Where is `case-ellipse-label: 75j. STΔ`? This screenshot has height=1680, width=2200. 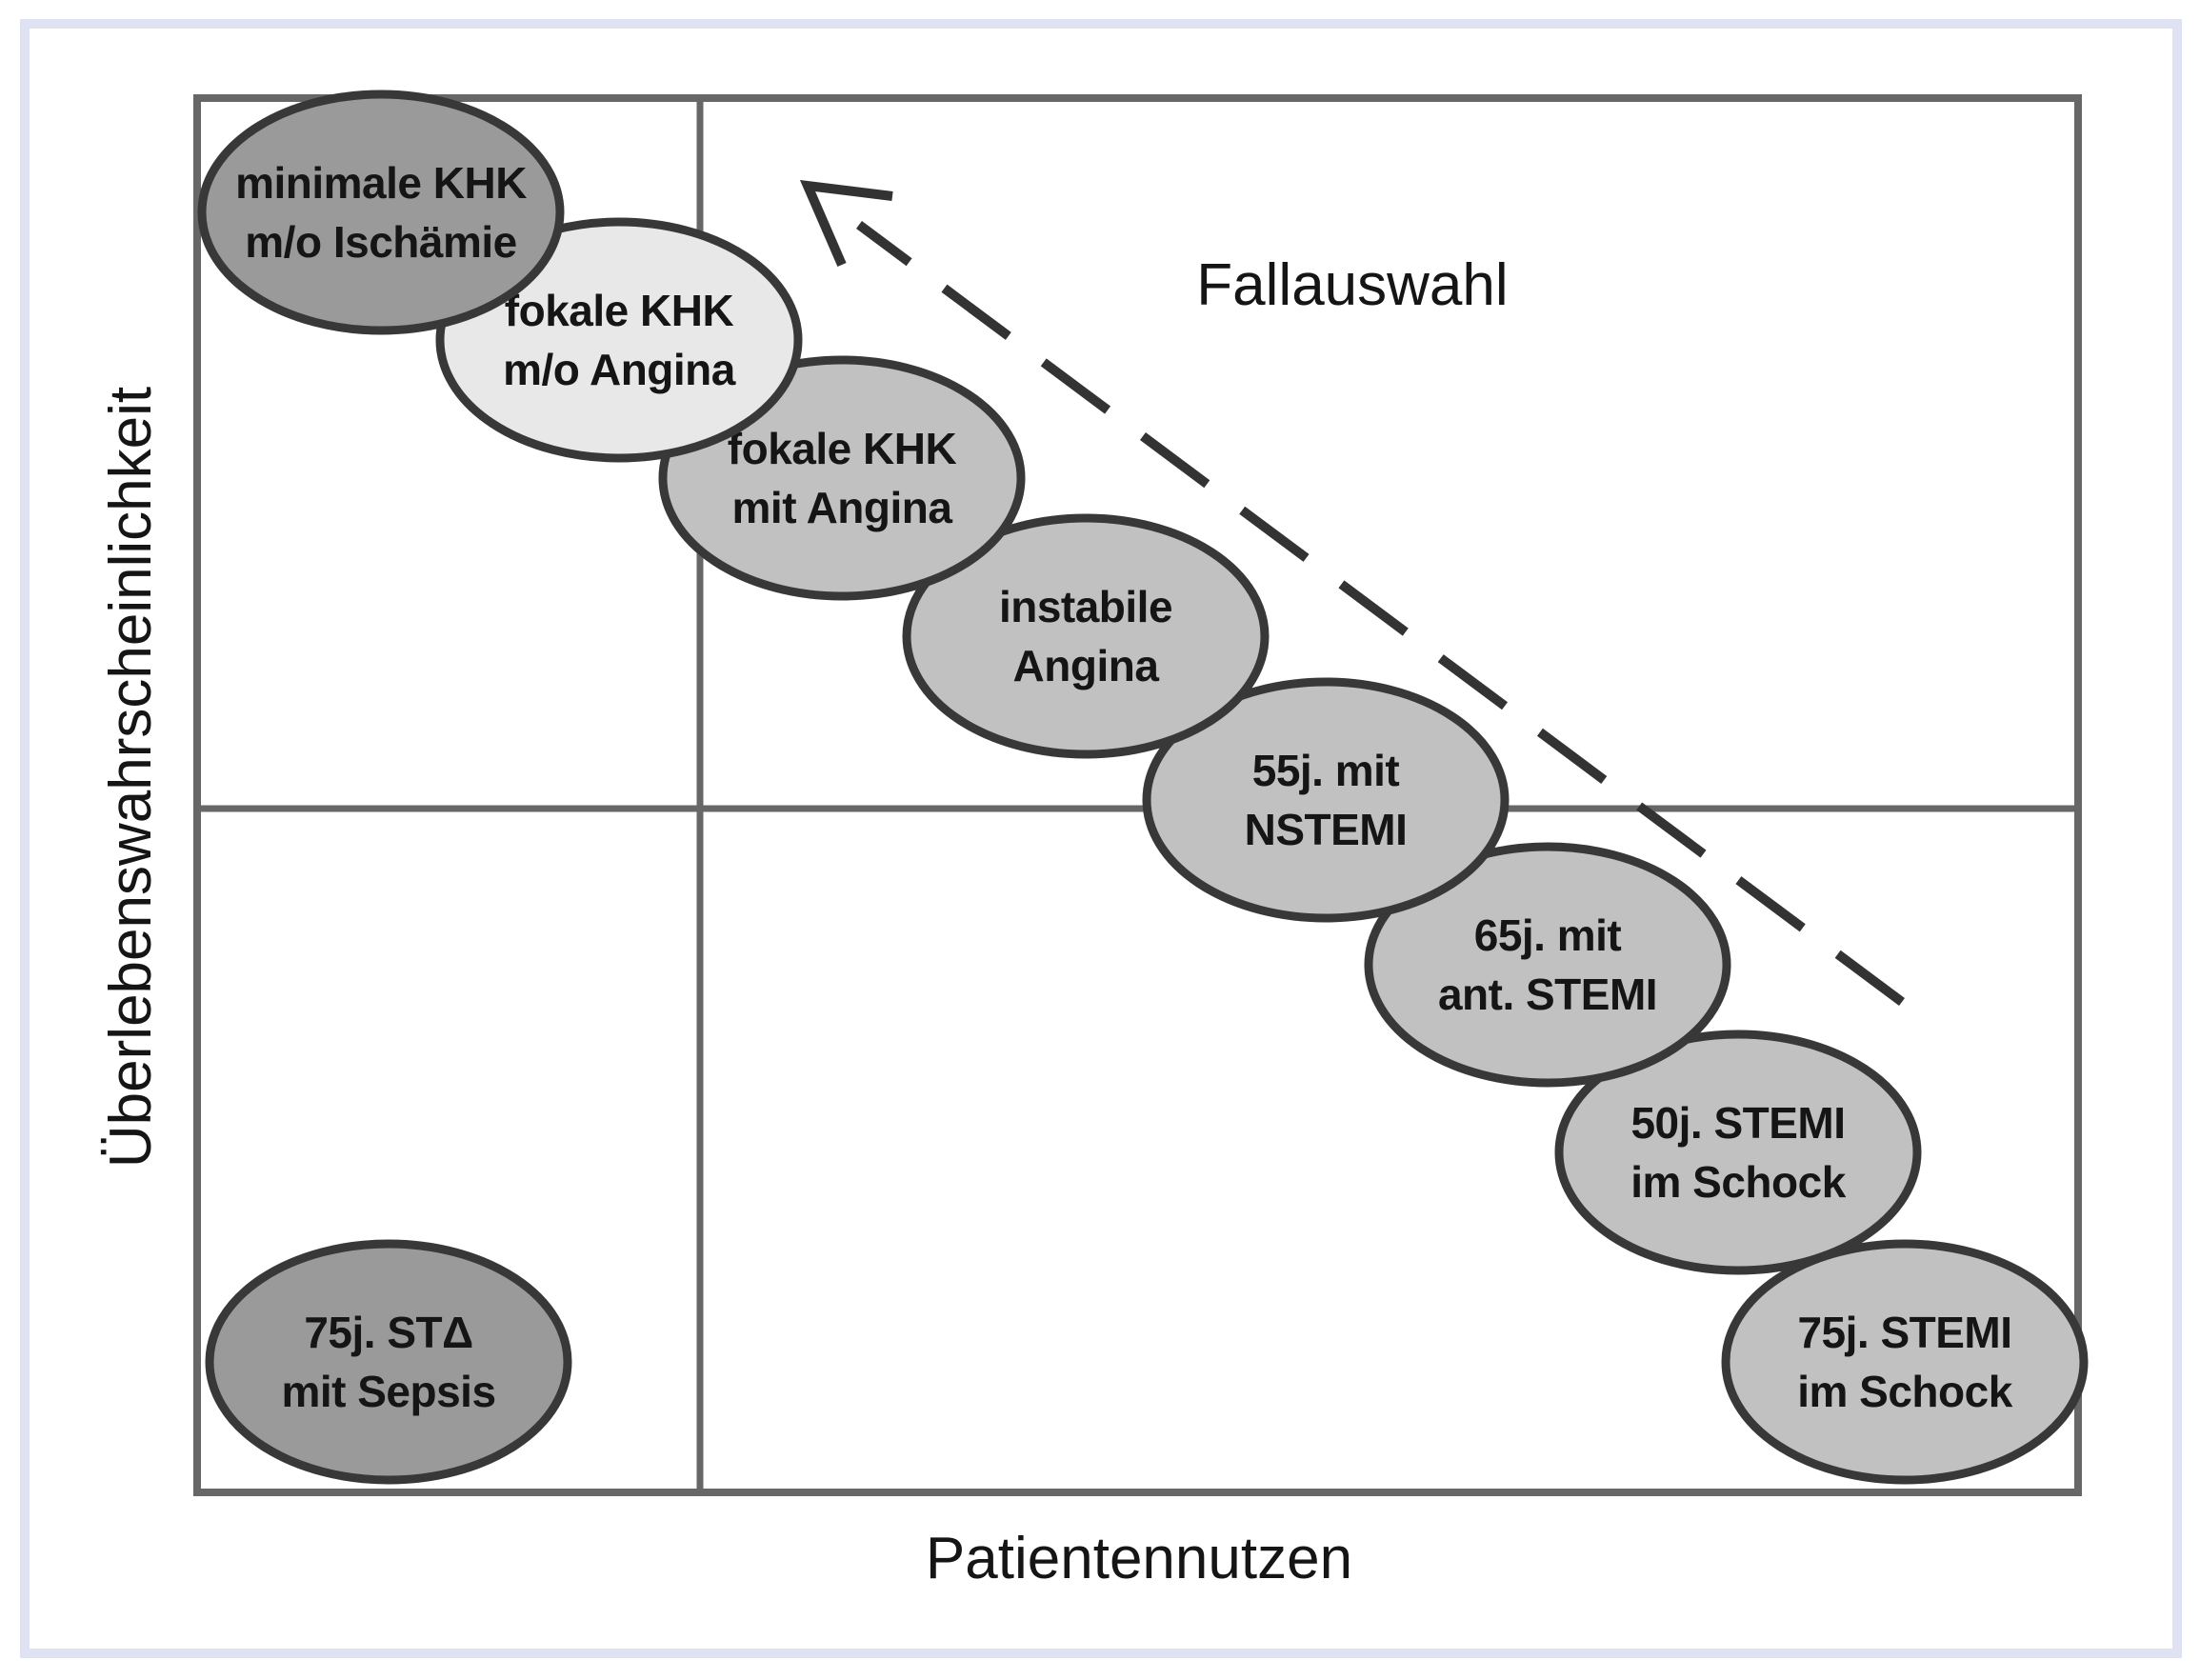 case-ellipse-label: 75j. STΔ is located at coordinates (388, 1332).